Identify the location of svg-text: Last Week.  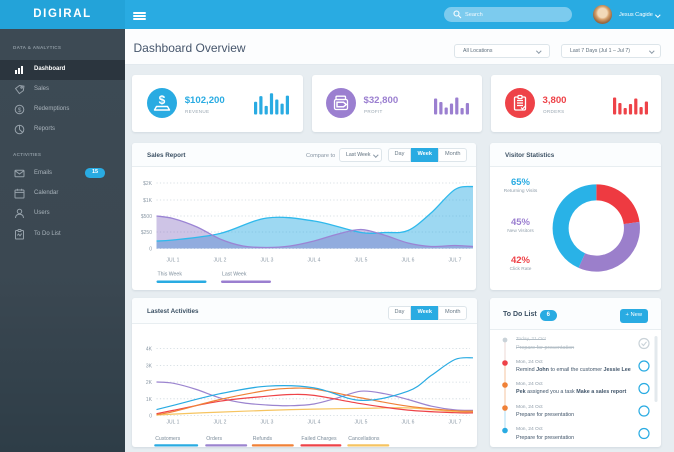
(234, 275).